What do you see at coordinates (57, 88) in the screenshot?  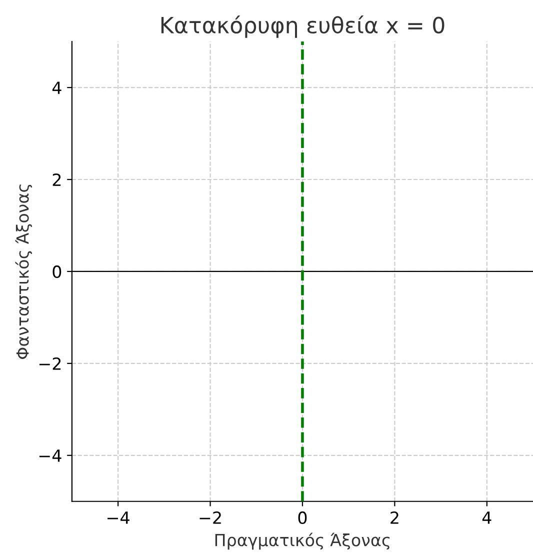 I see `y-tick-label: 4` at bounding box center [57, 88].